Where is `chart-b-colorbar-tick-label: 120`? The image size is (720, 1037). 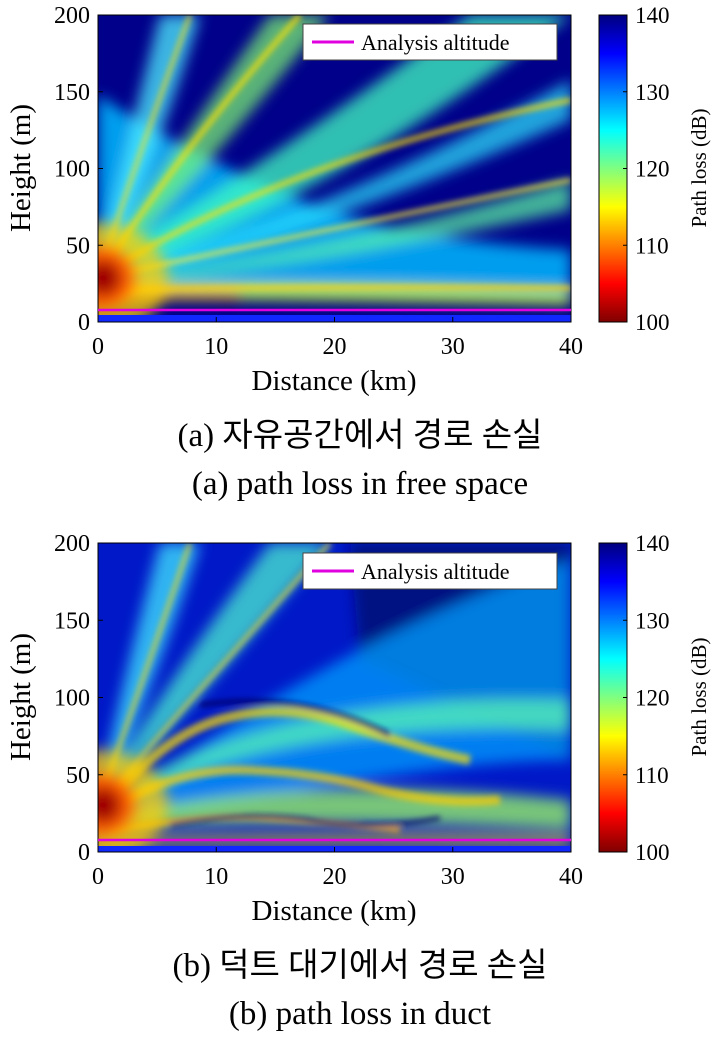 chart-b-colorbar-tick-label: 120 is located at coordinates (652, 698).